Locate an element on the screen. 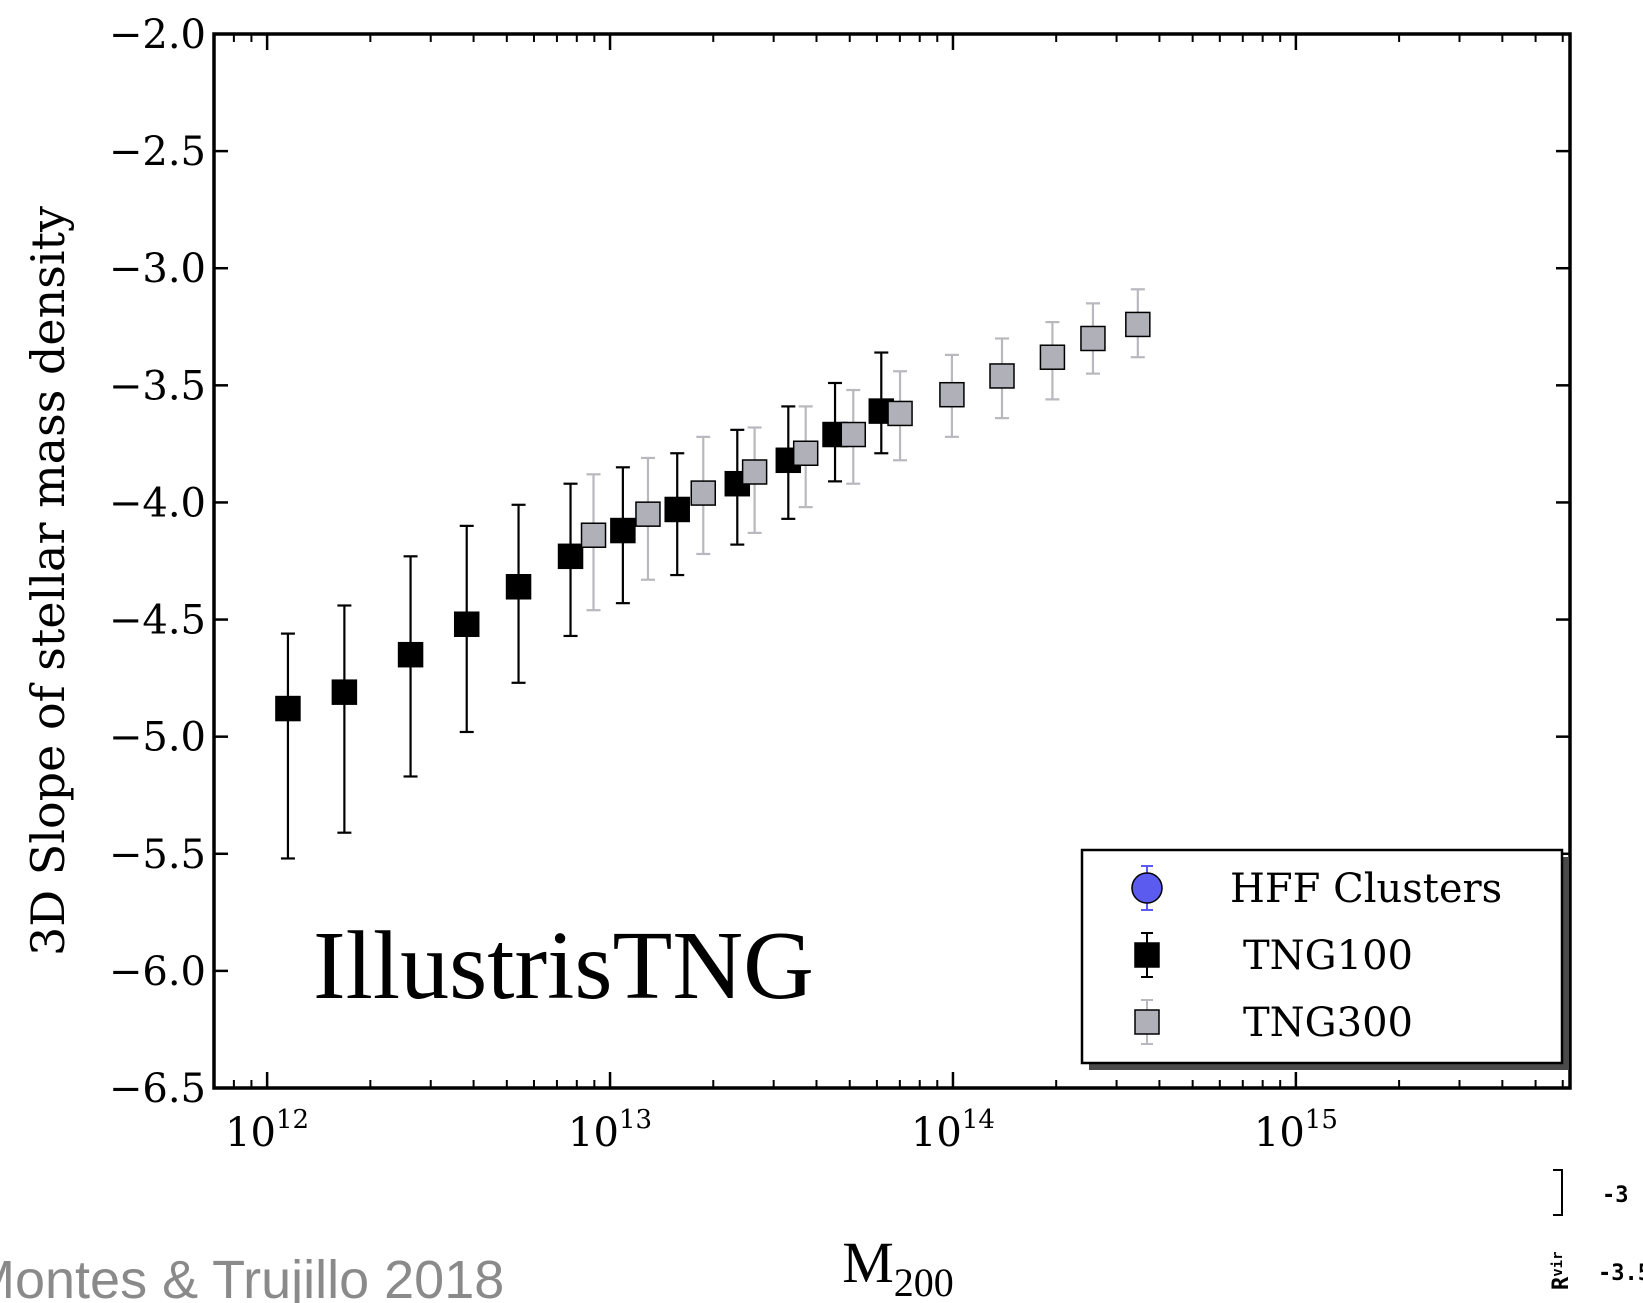 This screenshot has height=1303, width=1643. x-tick-label-exponent: 15 is located at coordinates (1321, 1120).